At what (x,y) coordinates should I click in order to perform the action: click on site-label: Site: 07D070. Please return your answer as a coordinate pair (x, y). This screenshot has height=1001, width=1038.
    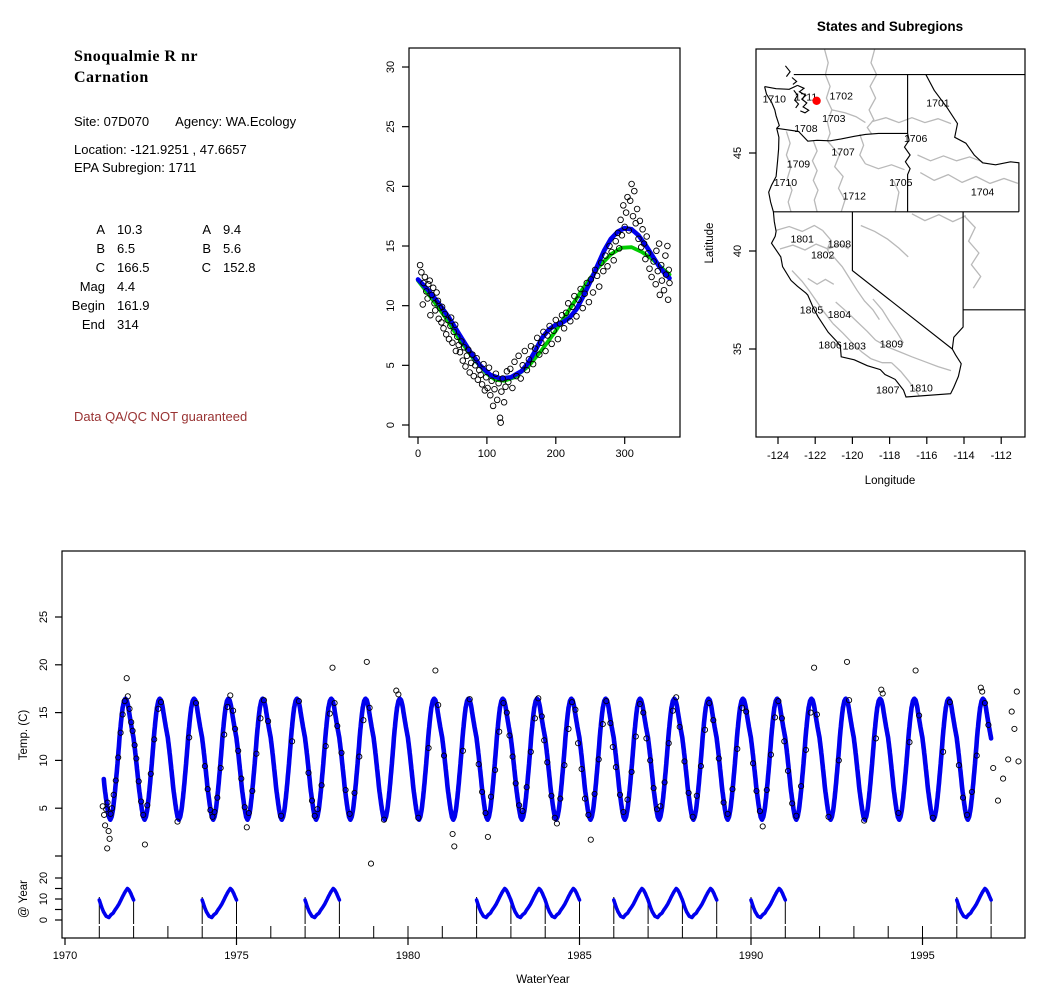
    Looking at the image, I should click on (112, 121).